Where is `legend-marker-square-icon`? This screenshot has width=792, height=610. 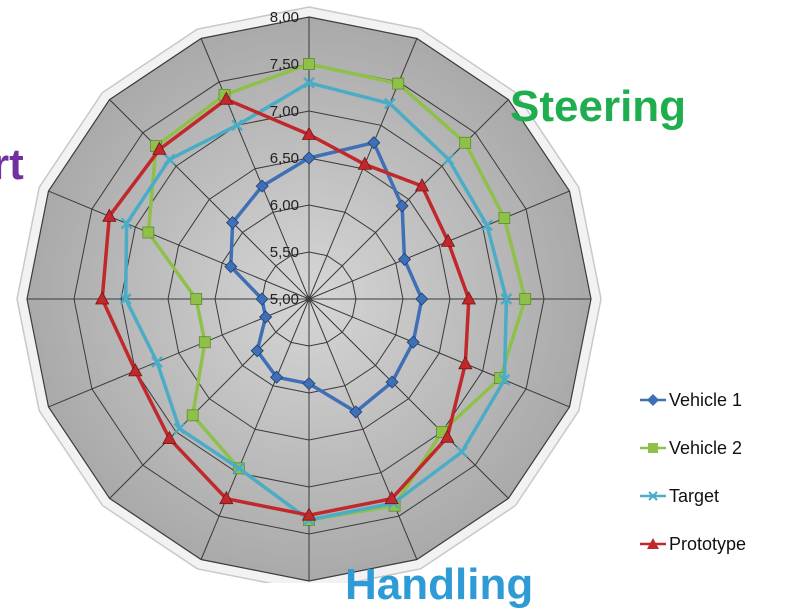
legend-marker-square-icon is located at coordinates (653, 448).